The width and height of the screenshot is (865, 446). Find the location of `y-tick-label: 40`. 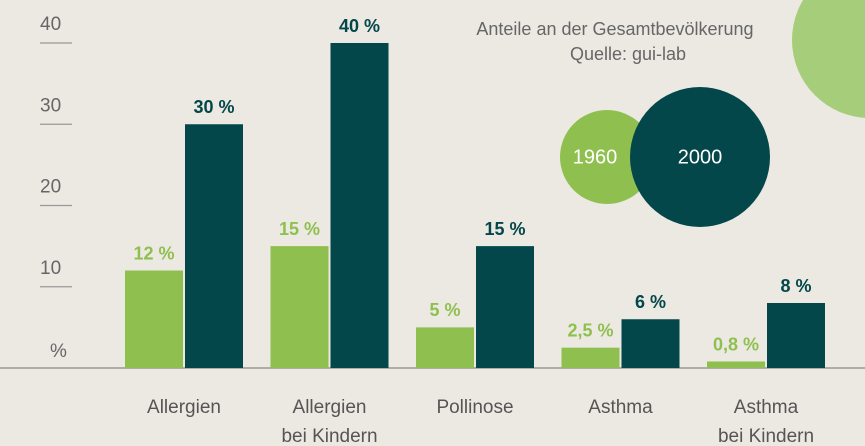

y-tick-label: 40 is located at coordinates (50, 24).